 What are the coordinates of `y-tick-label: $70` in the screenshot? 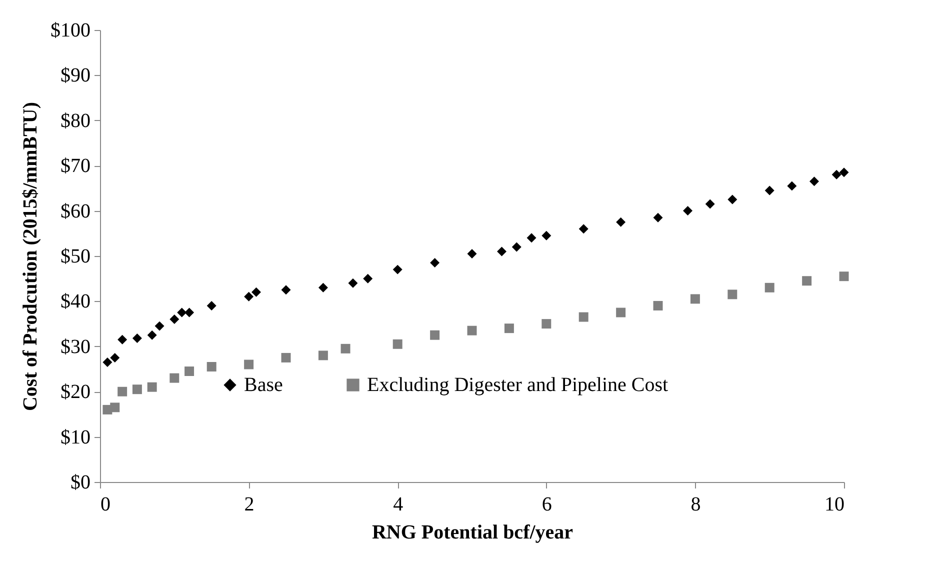 It's located at (75, 166).